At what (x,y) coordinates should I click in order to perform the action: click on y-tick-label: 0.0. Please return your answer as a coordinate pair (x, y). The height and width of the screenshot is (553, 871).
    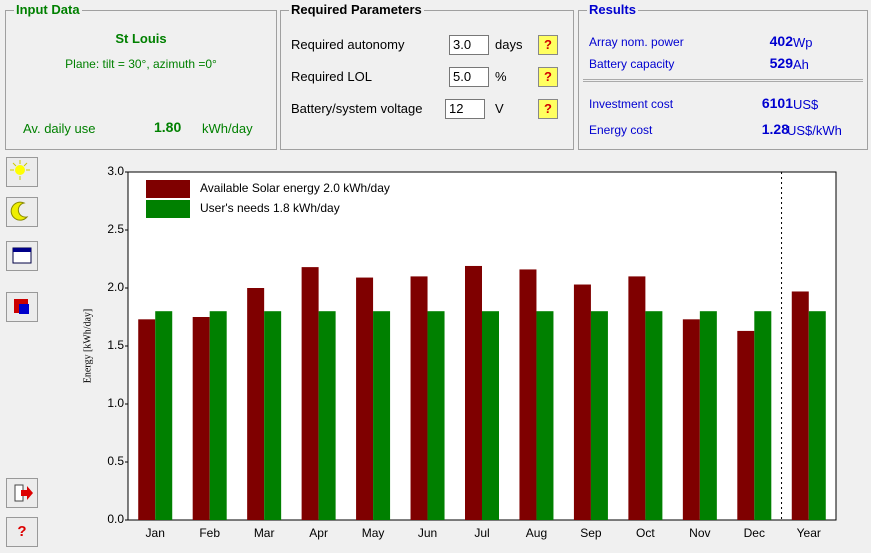
    Looking at the image, I should click on (115, 519).